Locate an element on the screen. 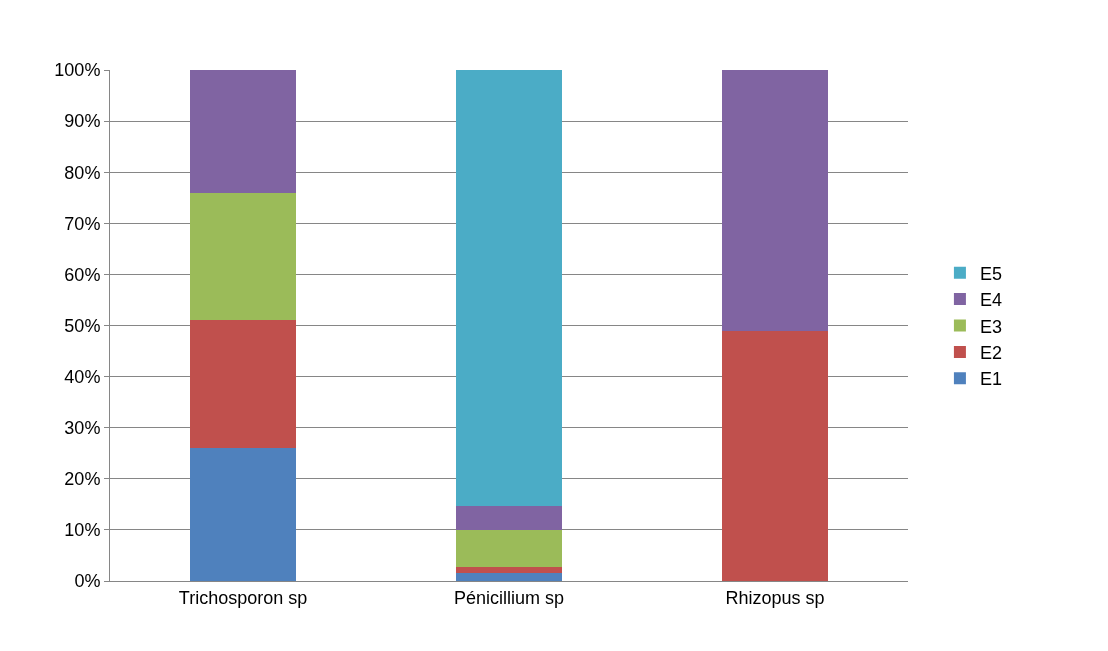  y-tick-label: 90% is located at coordinates (82, 121).